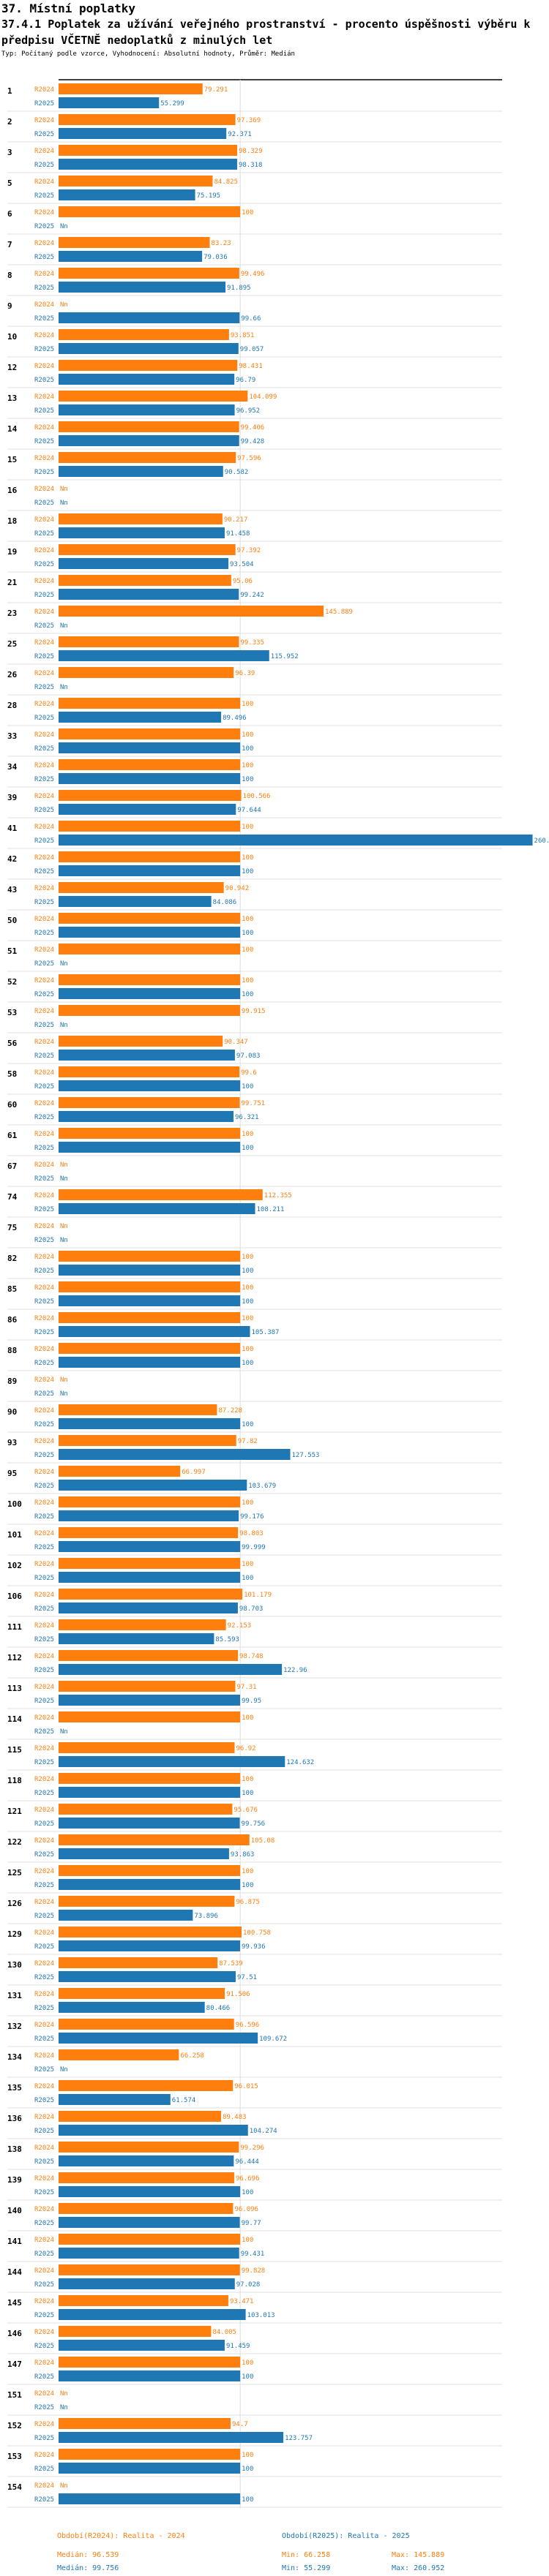  Describe the element at coordinates (184, 2100) in the screenshot. I see `value-label-r2025: 61.574` at that location.